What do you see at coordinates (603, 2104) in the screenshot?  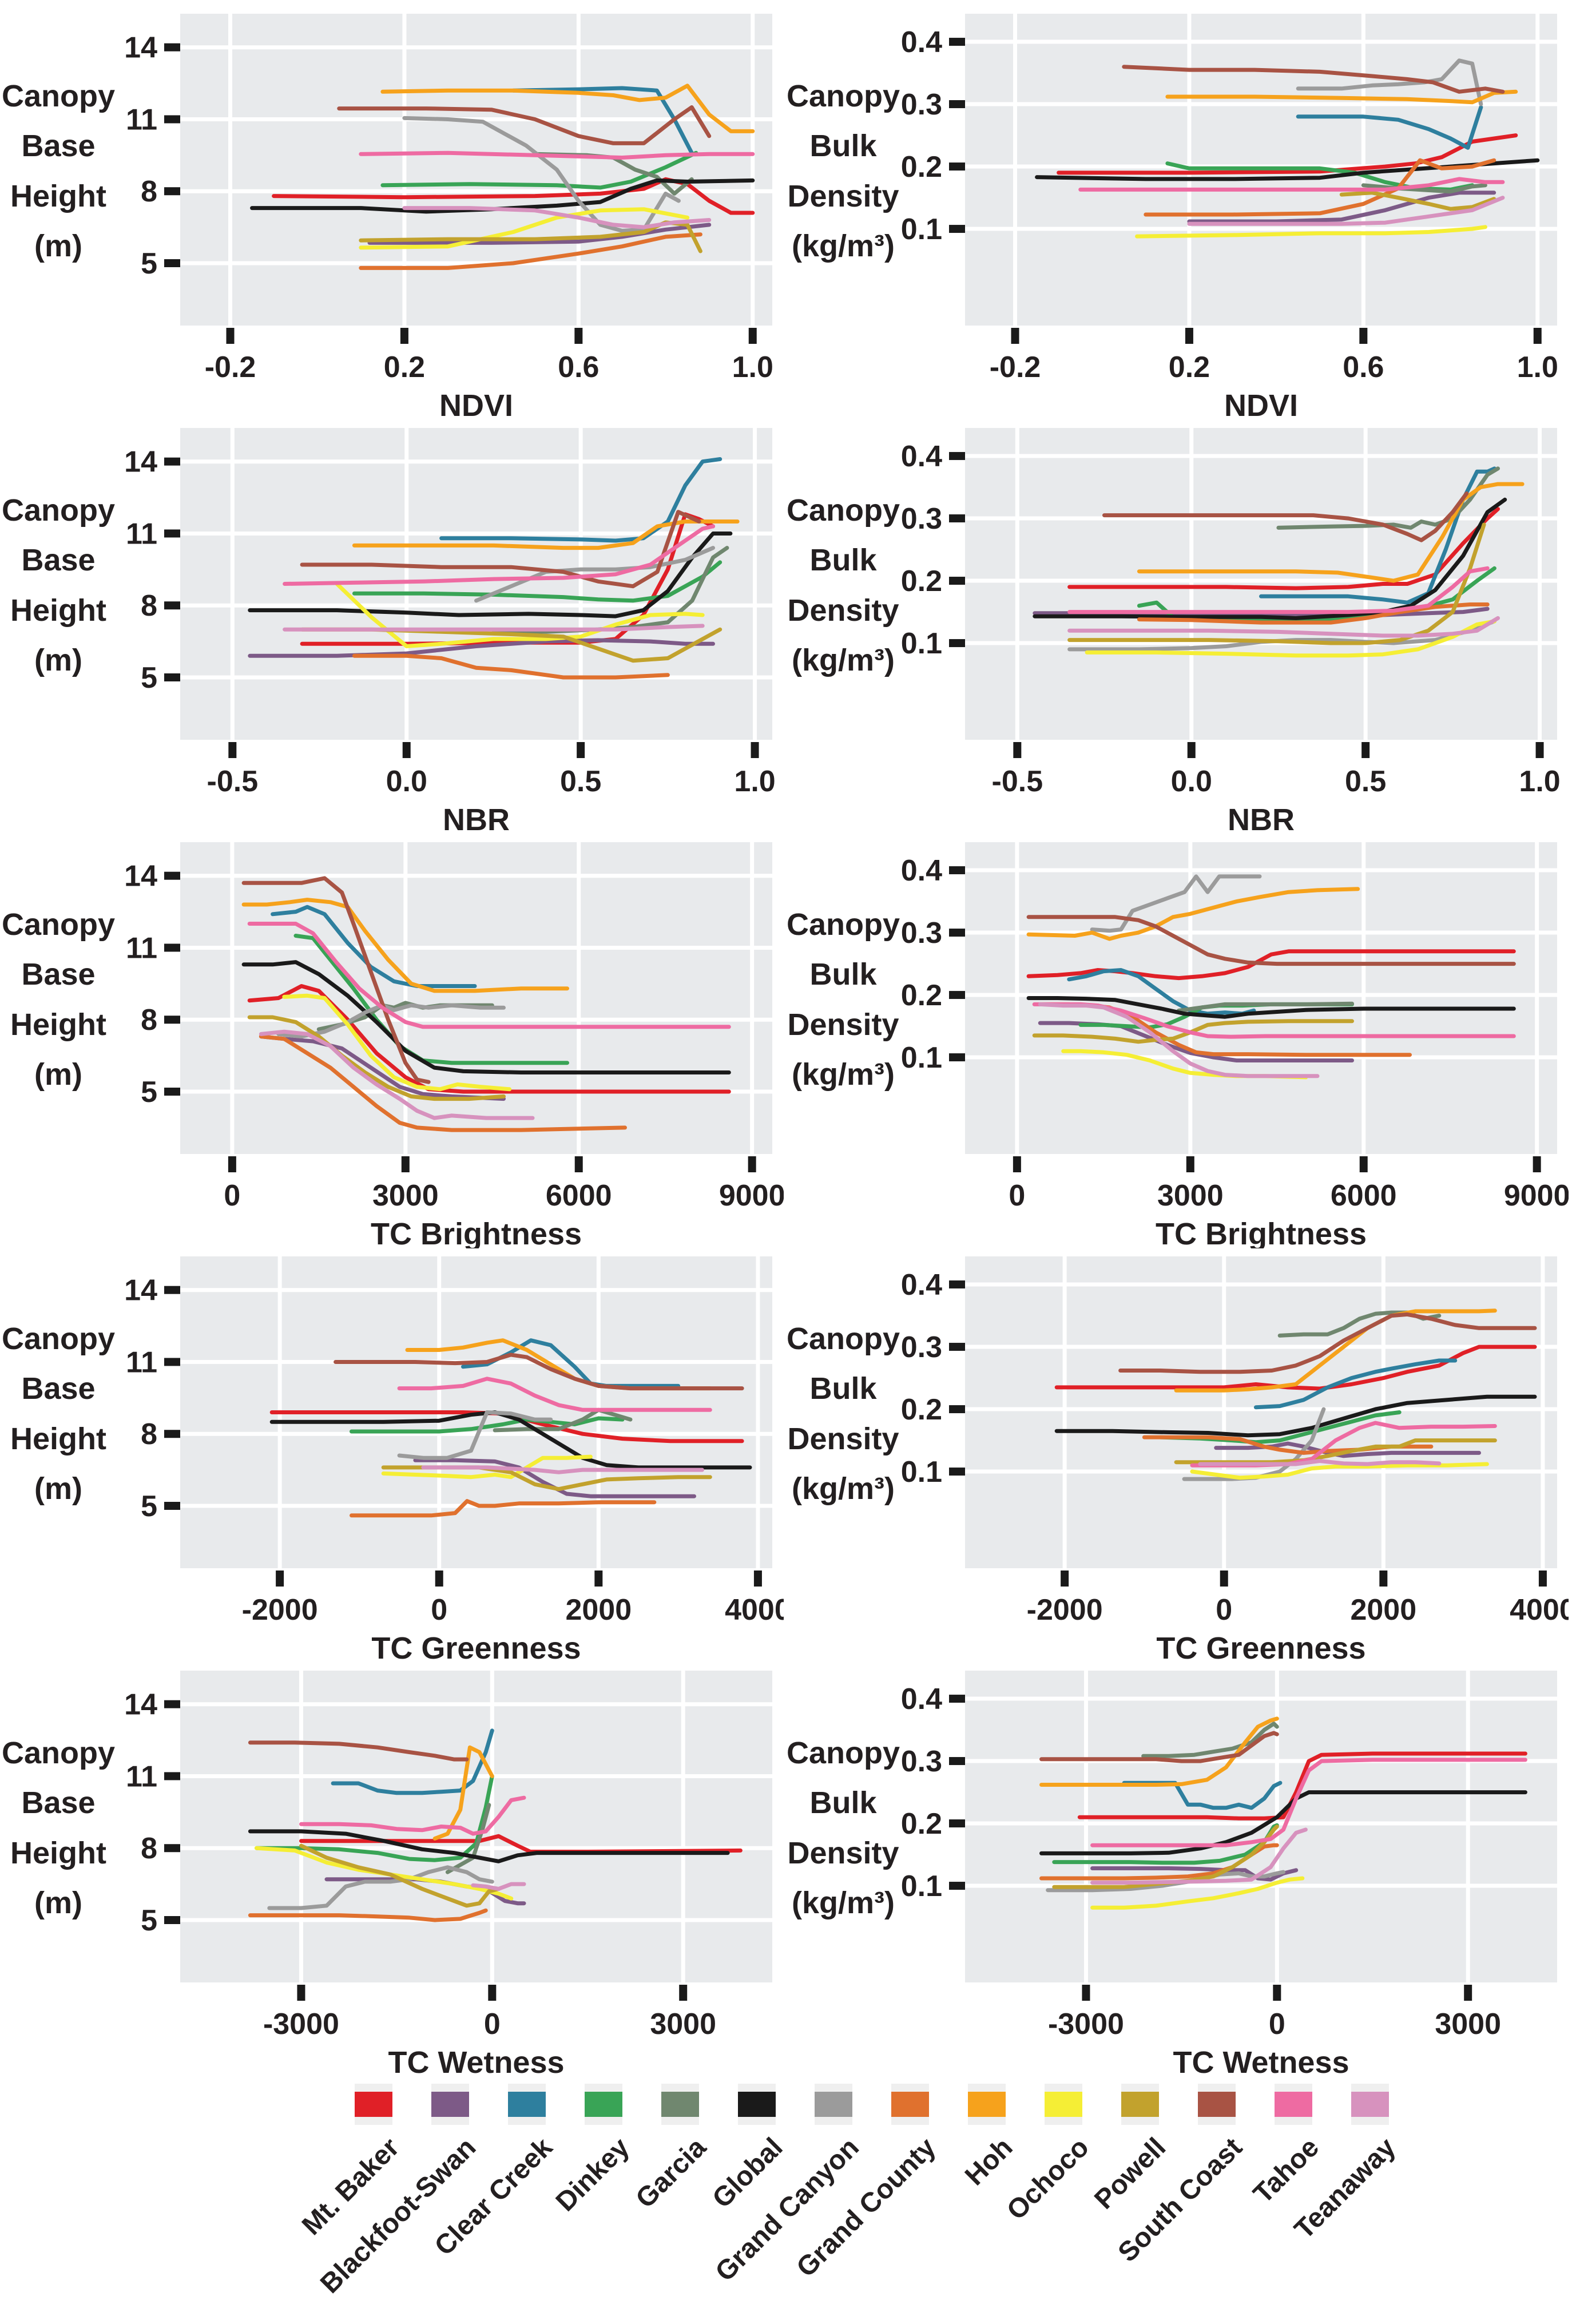 I see `legend-swatch-dinkey` at bounding box center [603, 2104].